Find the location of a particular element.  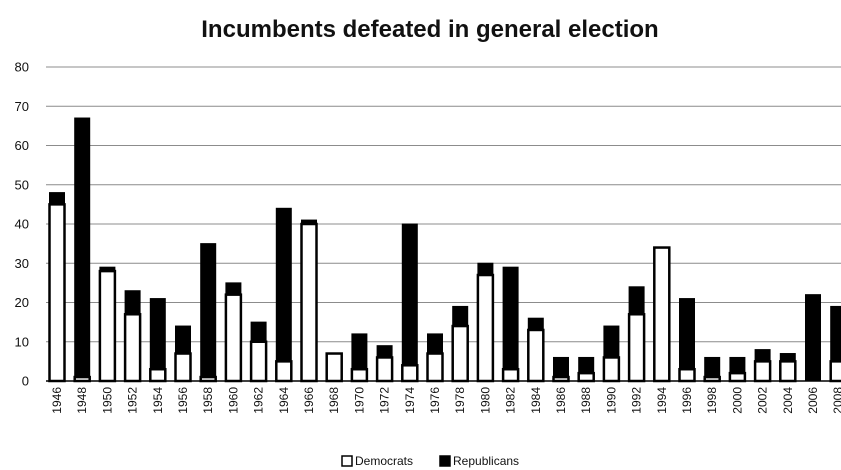

y-tick-label: 60 is located at coordinates (22, 145).